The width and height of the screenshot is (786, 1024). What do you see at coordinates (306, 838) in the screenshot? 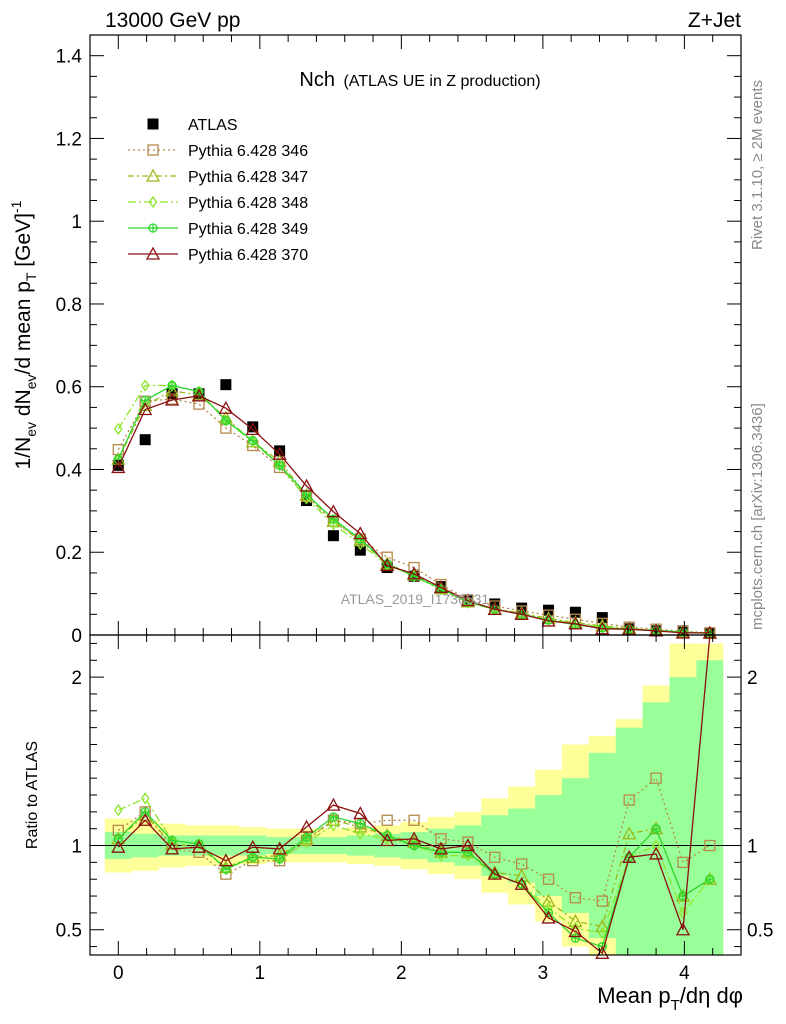
I see `ratio-point-p347` at bounding box center [306, 838].